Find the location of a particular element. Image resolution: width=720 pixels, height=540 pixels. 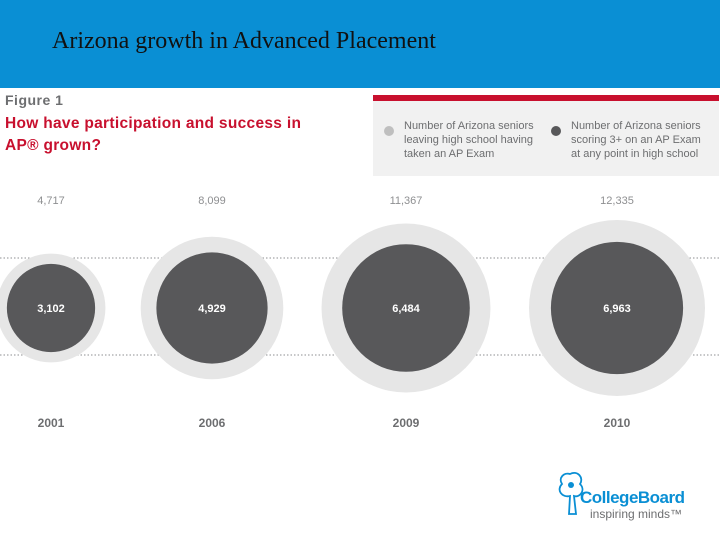

success-value-2010: 6,963 is located at coordinates (617, 309).